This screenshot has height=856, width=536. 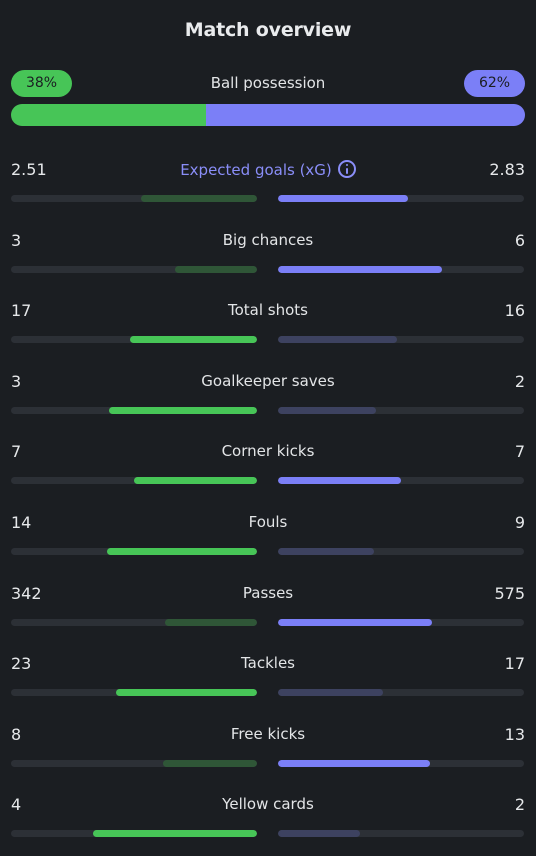 I want to click on home-stat-value: 4, so click(x=16, y=804).